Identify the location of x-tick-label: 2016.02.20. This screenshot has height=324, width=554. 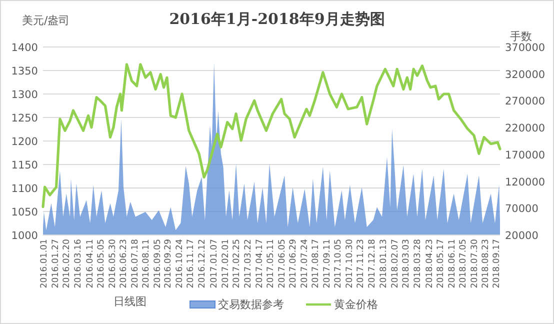
(67, 263).